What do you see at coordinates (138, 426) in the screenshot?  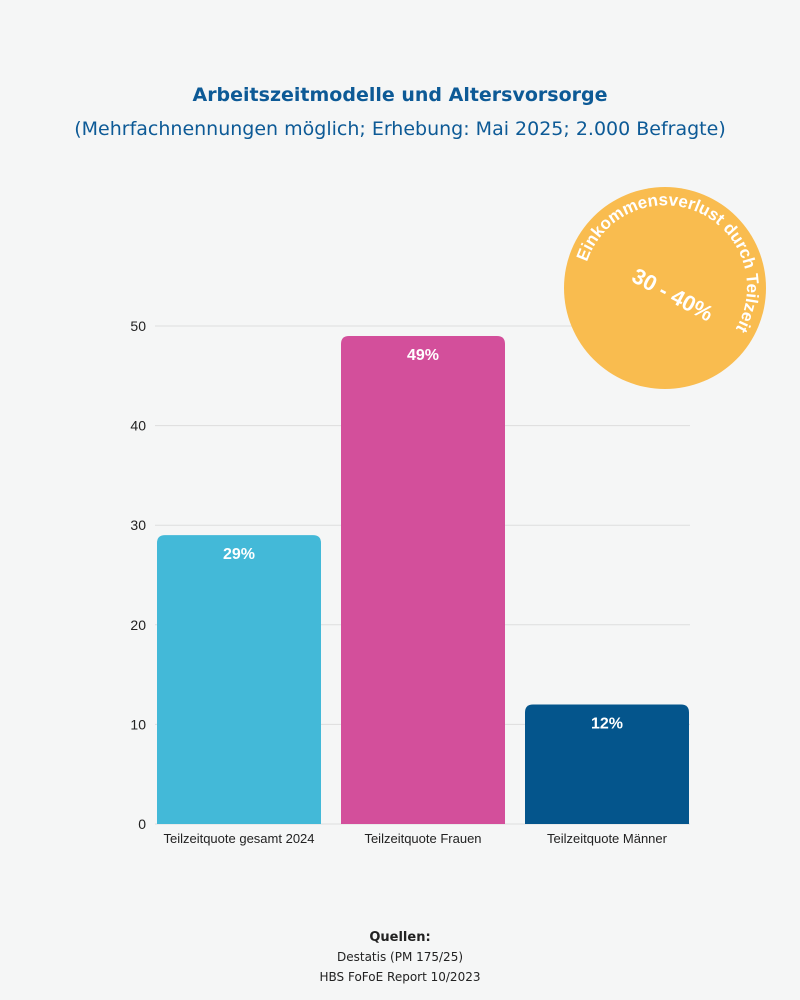 I see `y-tick-label: 40` at bounding box center [138, 426].